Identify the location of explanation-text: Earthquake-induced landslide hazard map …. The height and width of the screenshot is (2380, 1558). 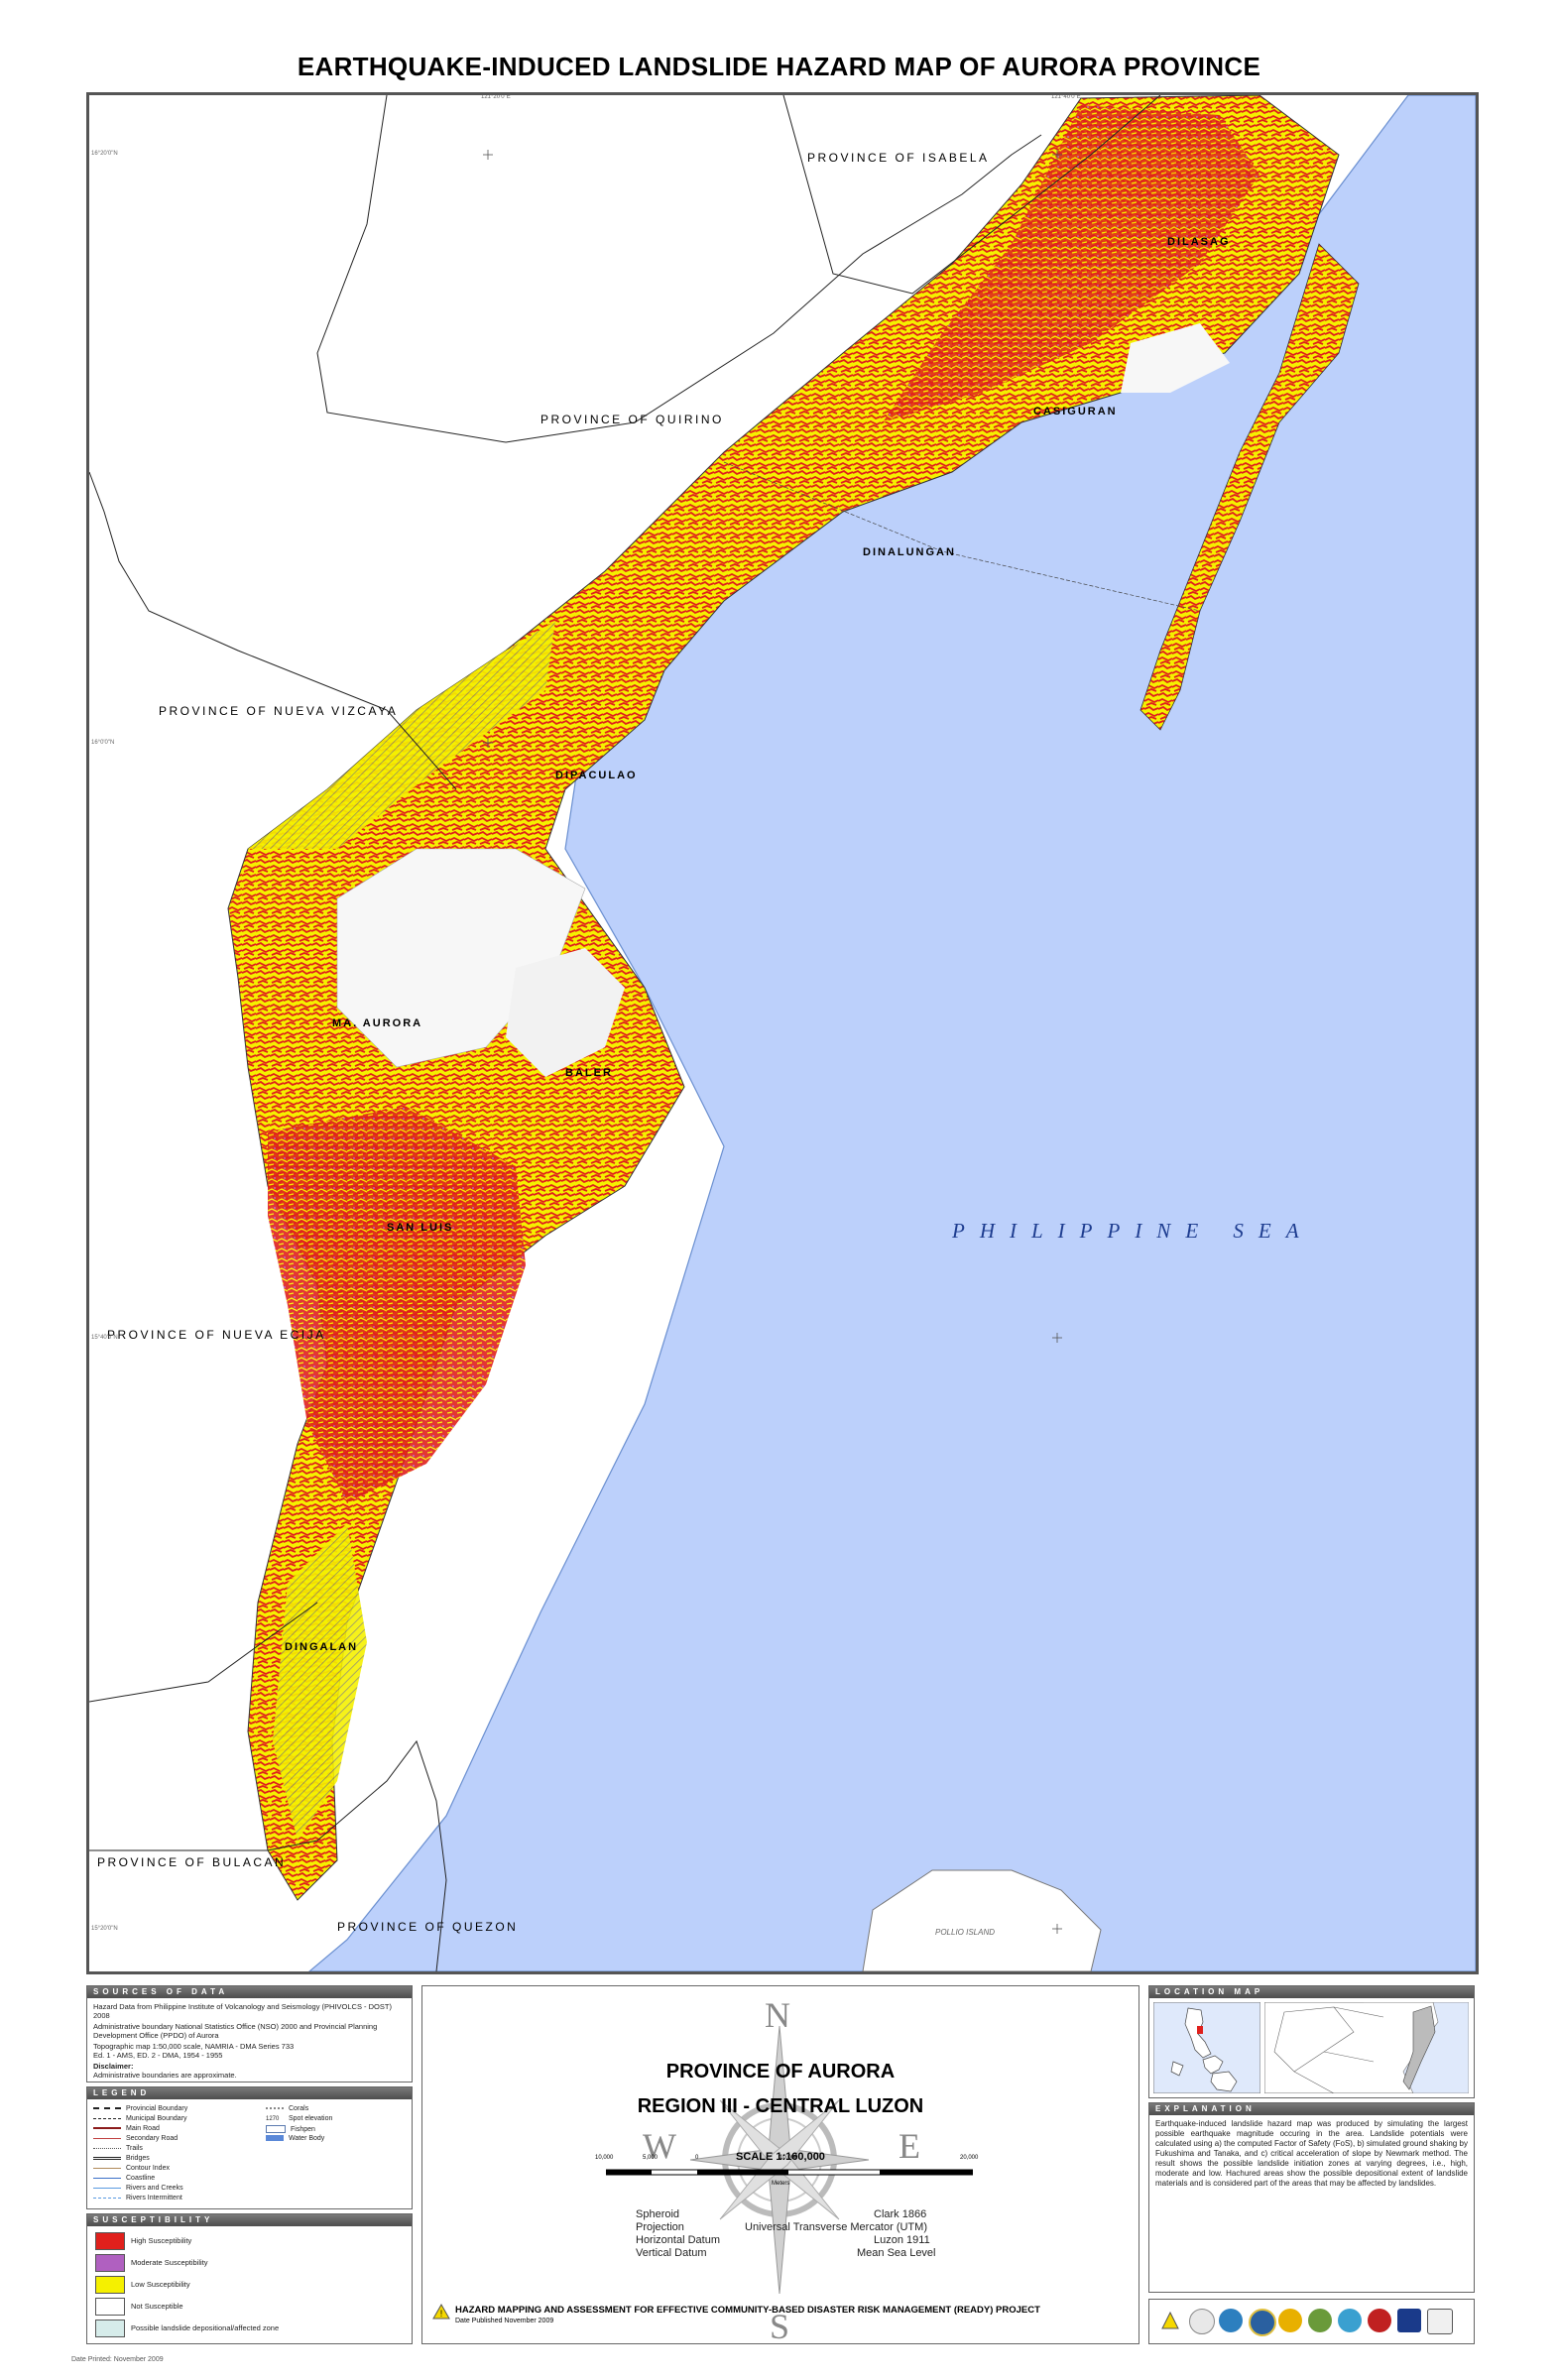
(1311, 2153).